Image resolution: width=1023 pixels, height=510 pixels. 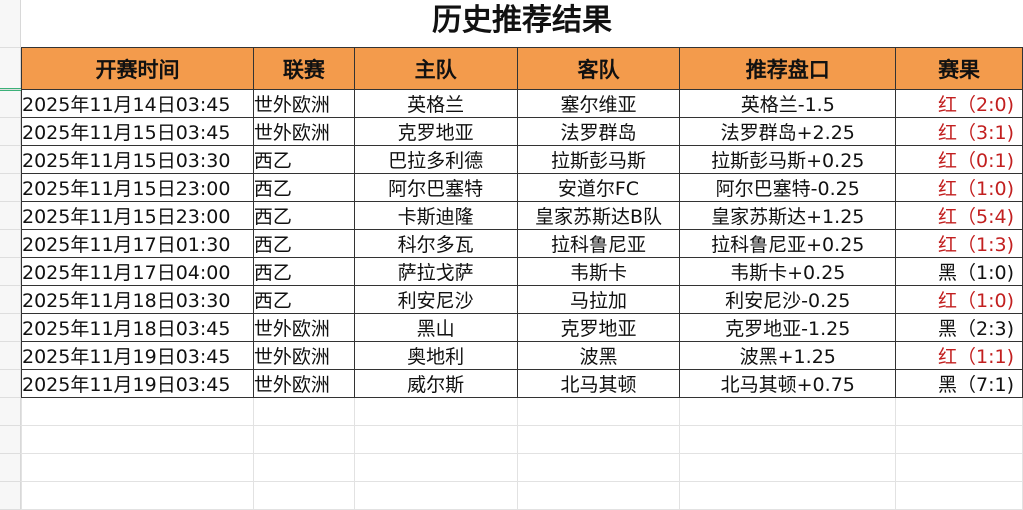 I want to click on cell-pick: 拉科鲁尼亚+0.25, so click(x=788, y=243).